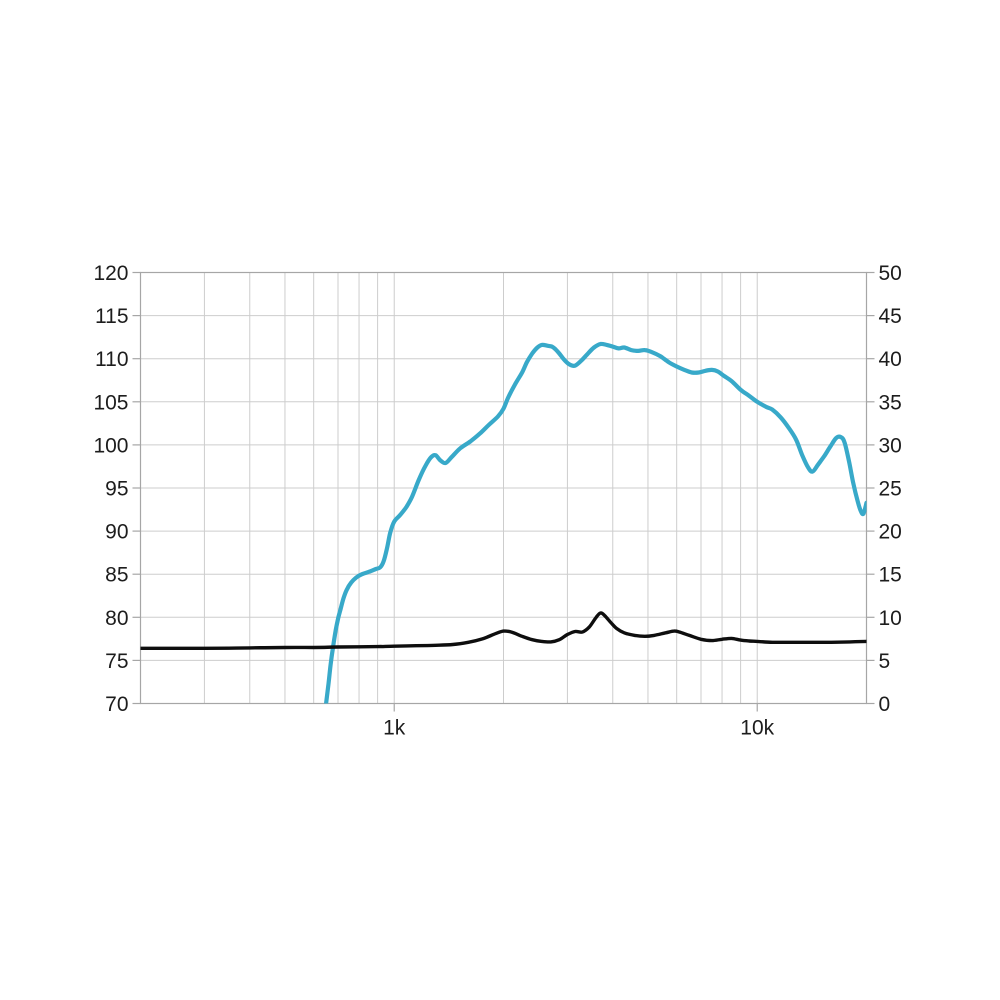 Image resolution: width=1000 pixels, height=1000 pixels. I want to click on y-axis-left-label: 105, so click(110, 402).